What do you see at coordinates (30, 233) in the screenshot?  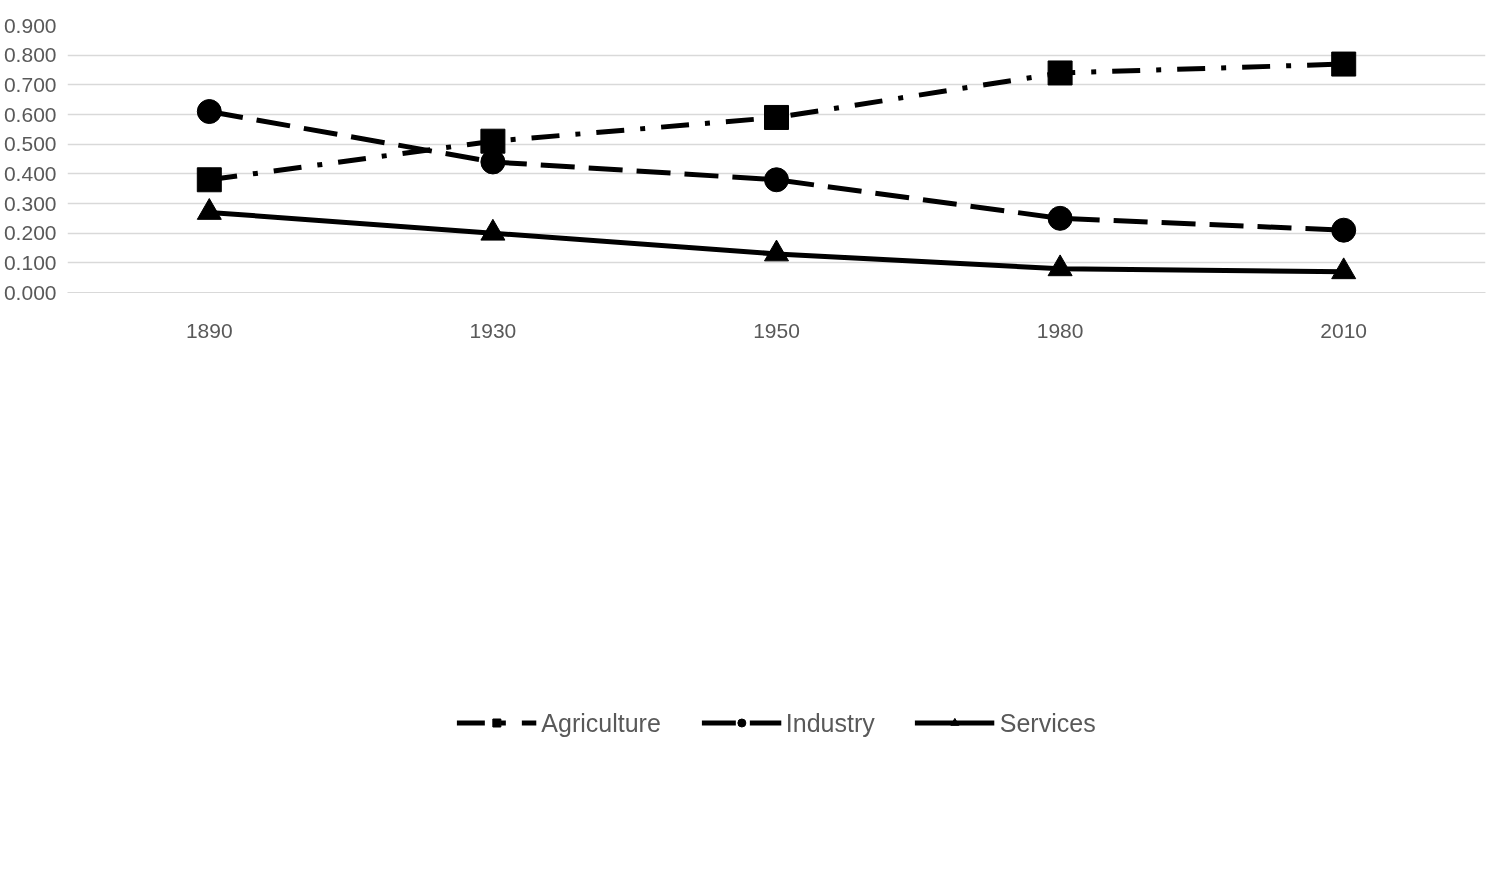 I see `y-tick-label: 0.200` at bounding box center [30, 233].